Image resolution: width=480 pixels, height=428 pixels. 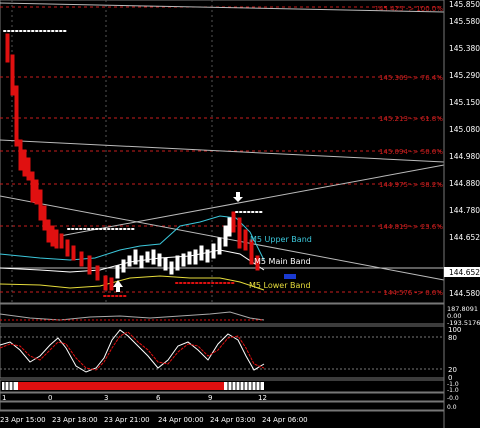 I want to click on blue-price-marker, so click(x=290, y=276).